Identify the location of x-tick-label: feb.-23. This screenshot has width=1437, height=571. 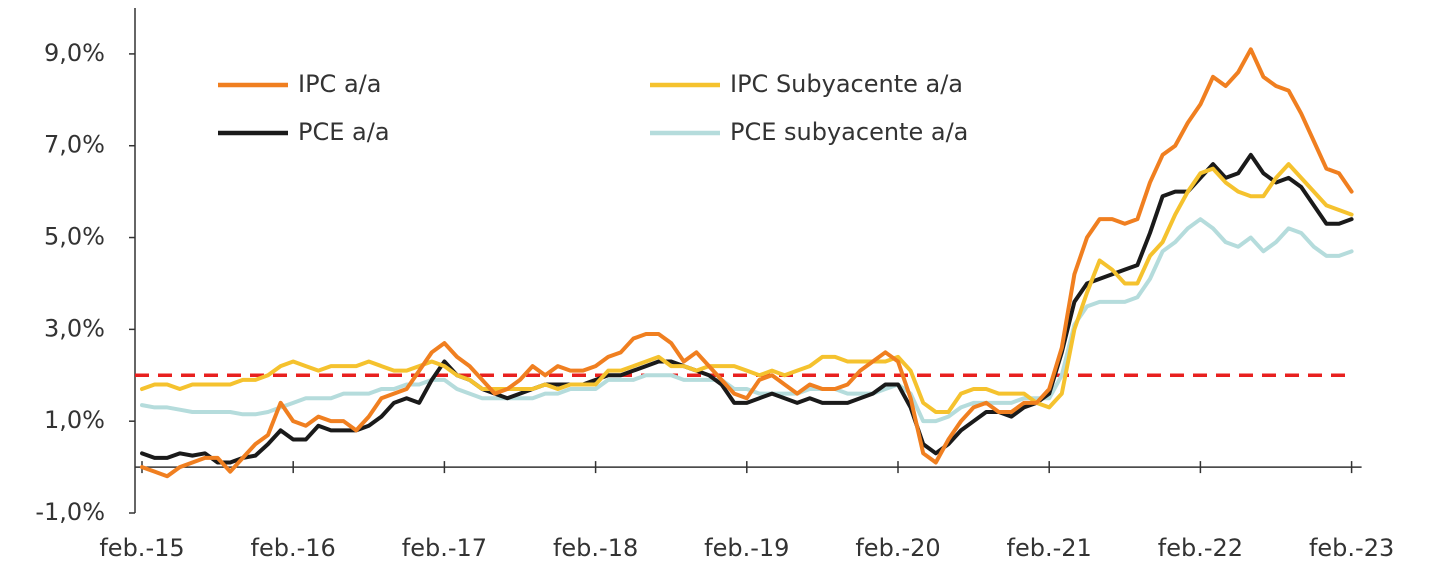
(1351, 548).